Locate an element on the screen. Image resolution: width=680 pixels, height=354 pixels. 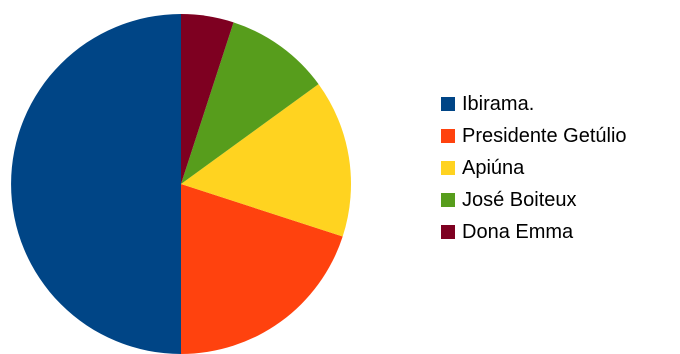
pie-slice-dona-emma is located at coordinates (207, 99).